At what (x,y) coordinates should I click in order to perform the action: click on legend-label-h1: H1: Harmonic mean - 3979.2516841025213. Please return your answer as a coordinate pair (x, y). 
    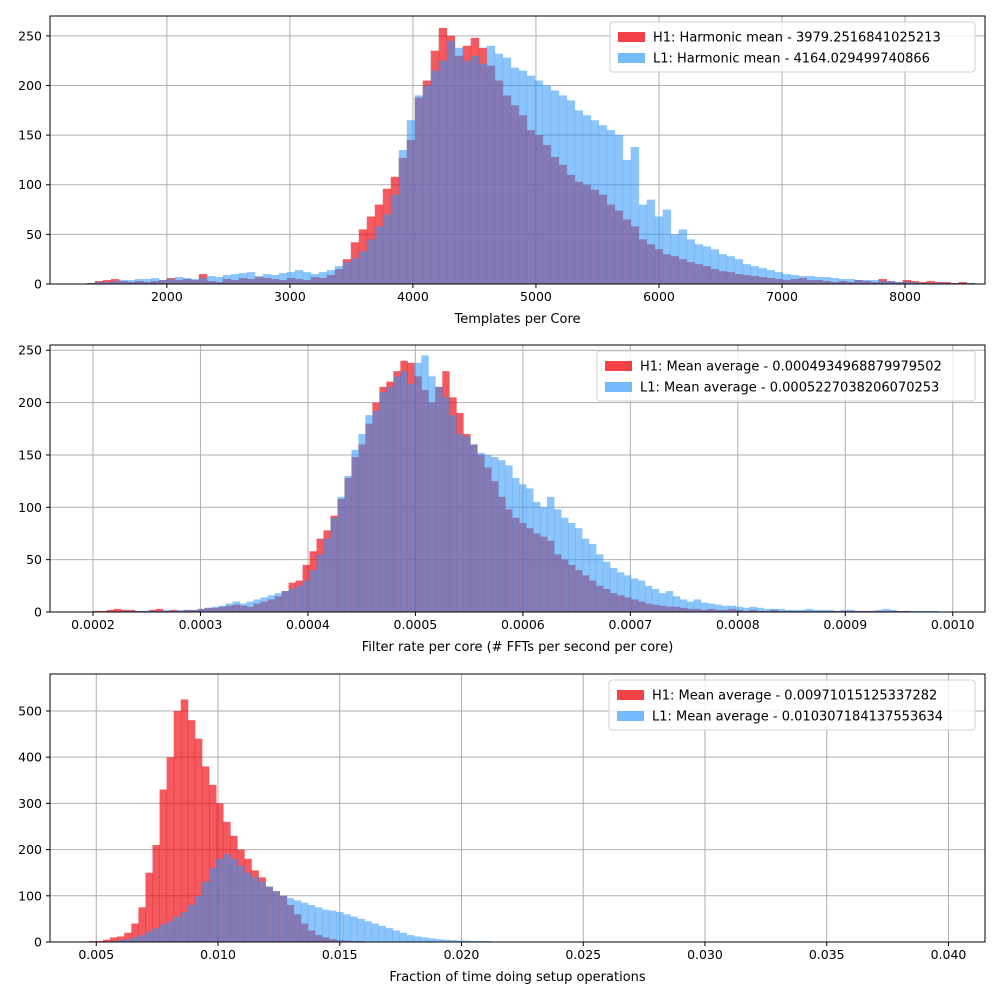
    Looking at the image, I should click on (797, 38).